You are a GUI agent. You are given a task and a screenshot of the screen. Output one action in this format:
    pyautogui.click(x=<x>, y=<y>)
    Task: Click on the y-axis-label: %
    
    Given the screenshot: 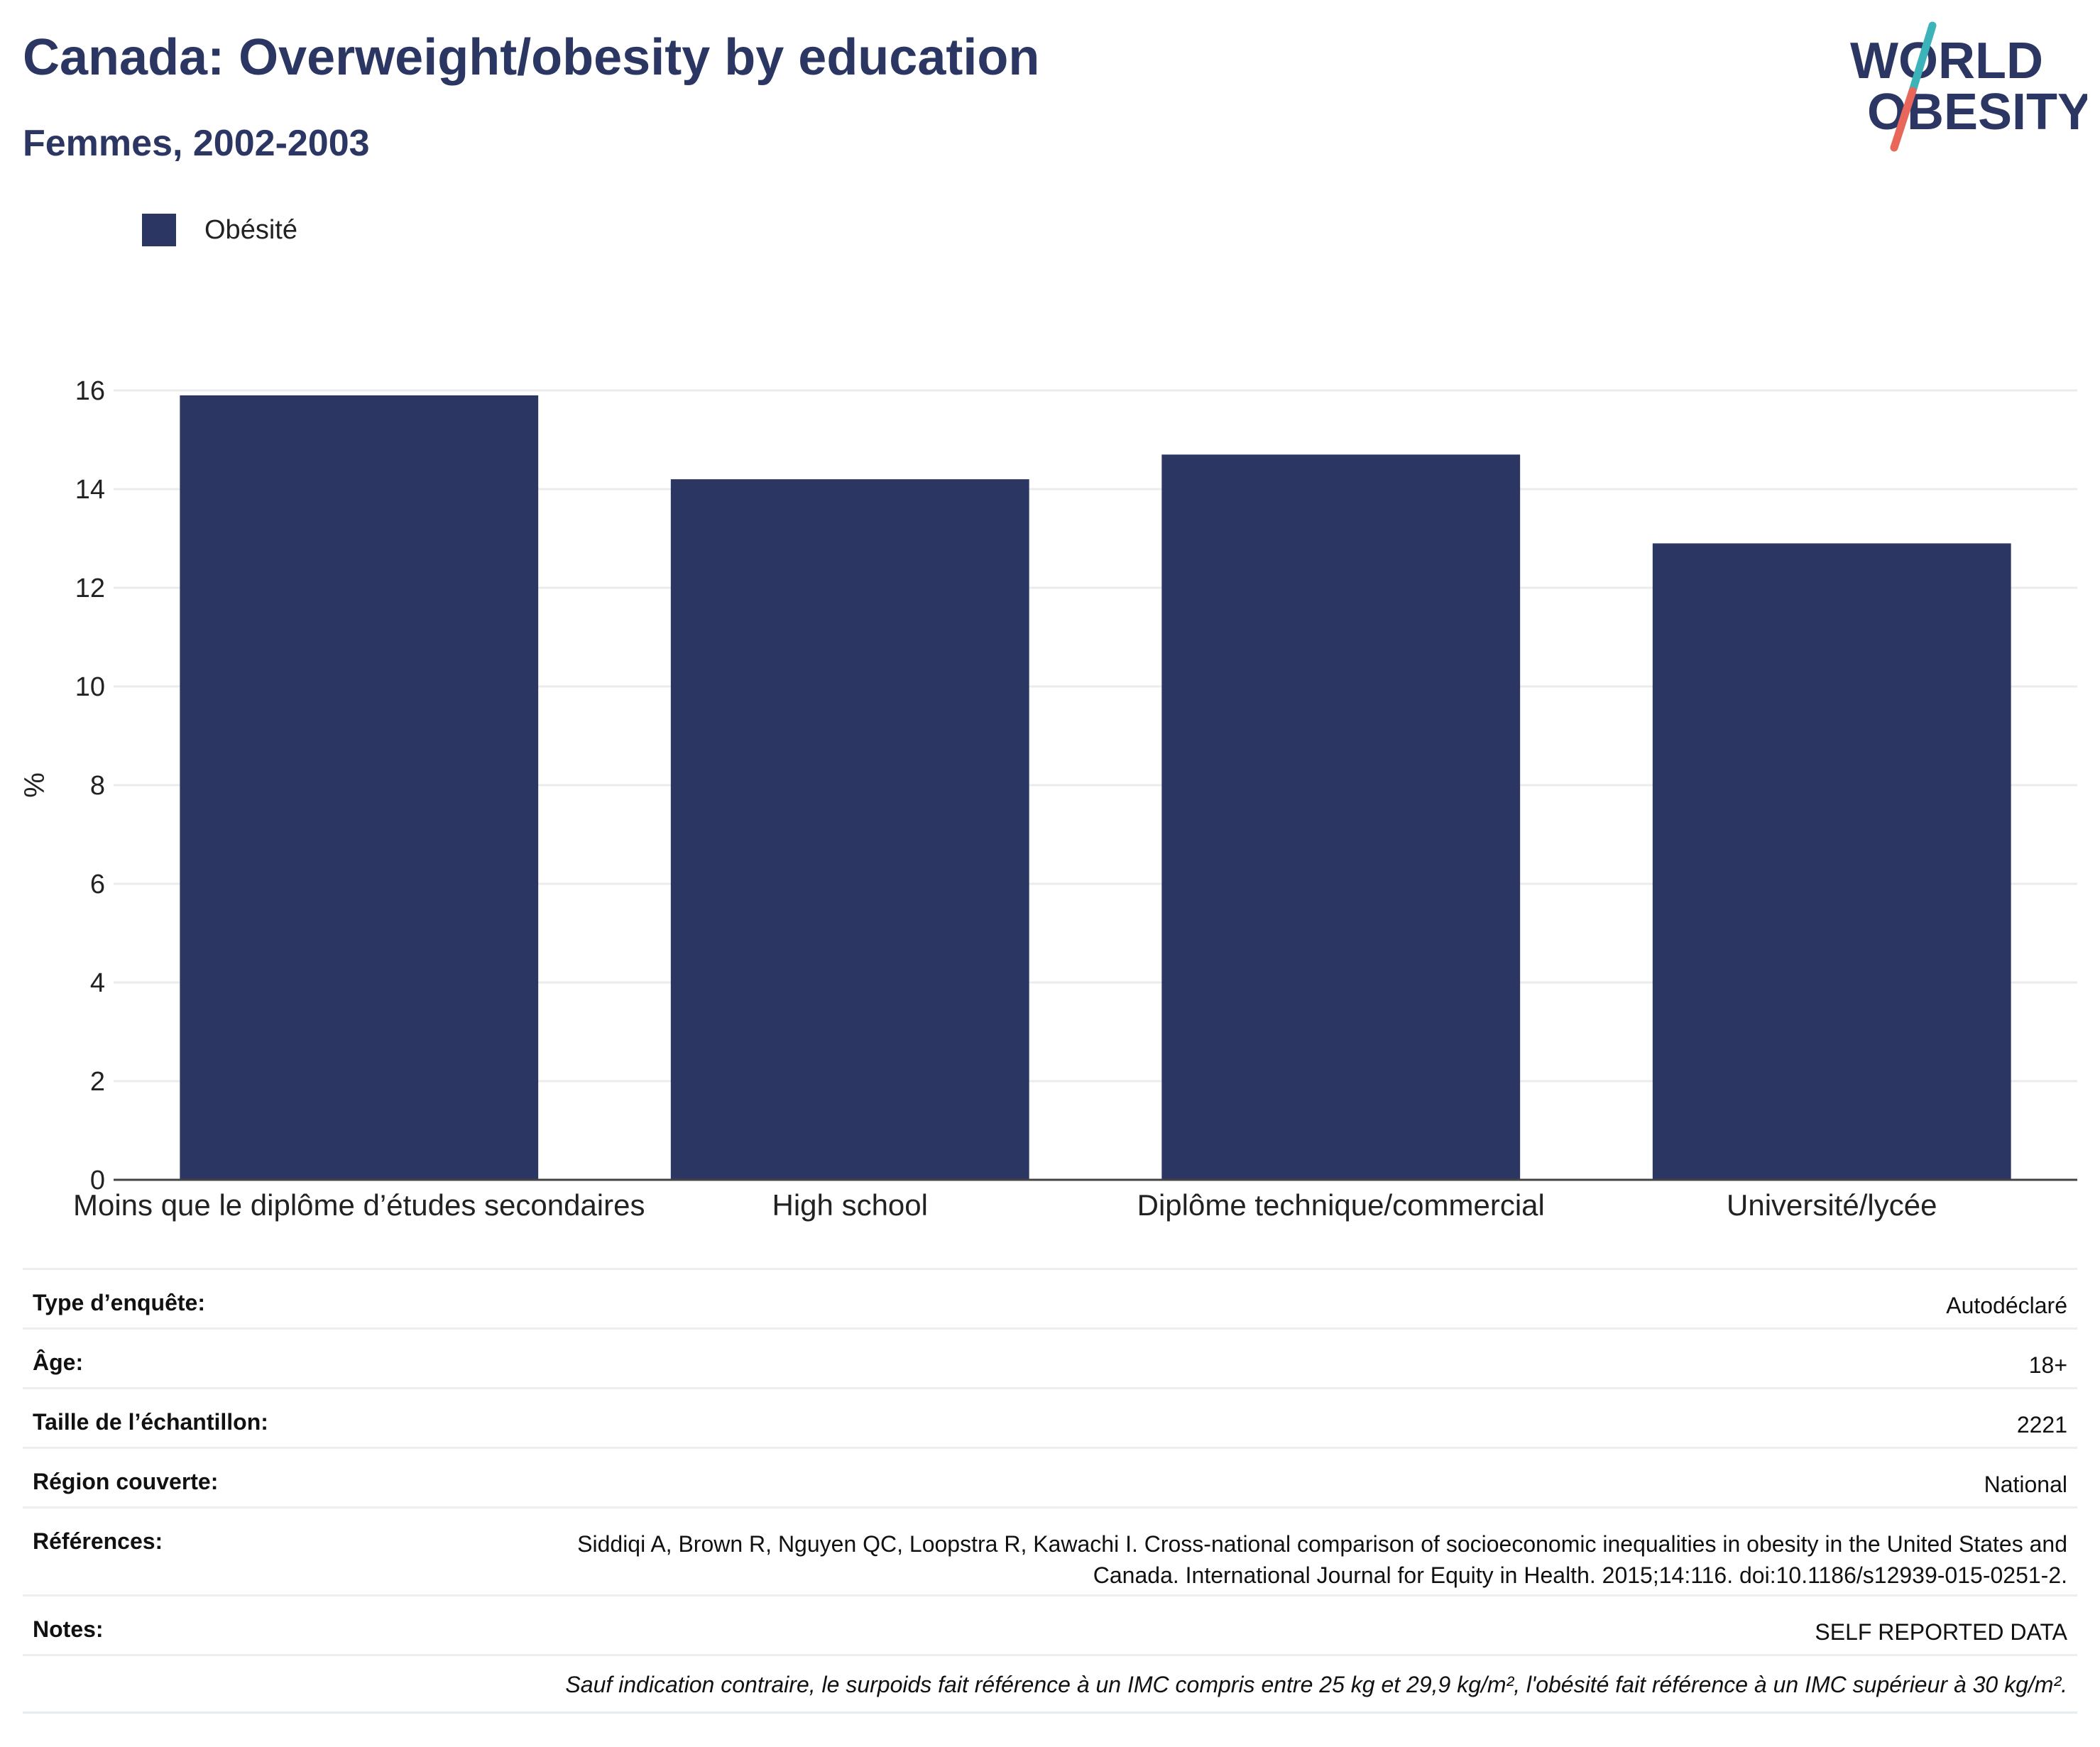 What is the action you would take?
    pyautogui.click(x=34, y=785)
    